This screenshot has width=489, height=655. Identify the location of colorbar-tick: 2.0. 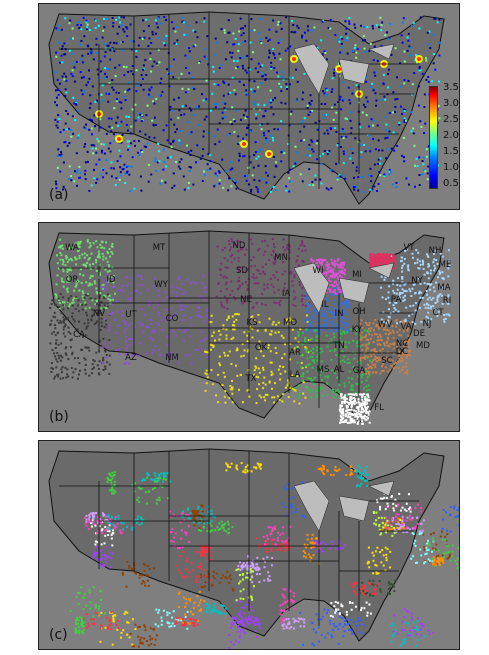
(451, 135).